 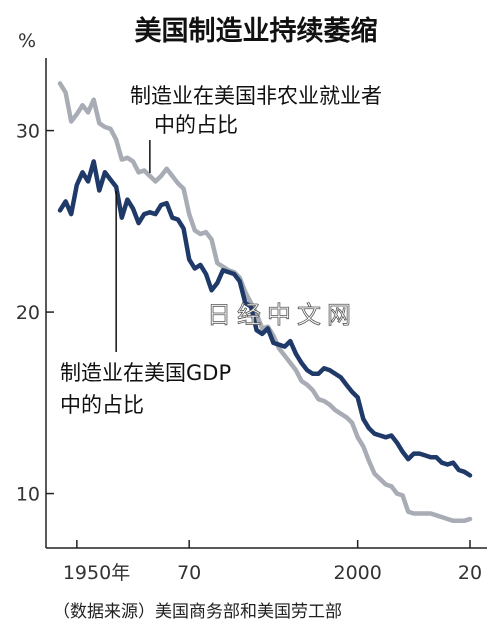 What do you see at coordinates (272, 562) in the screenshot?
I see `x-axis-ticks: 1950年 70 2000 20` at bounding box center [272, 562].